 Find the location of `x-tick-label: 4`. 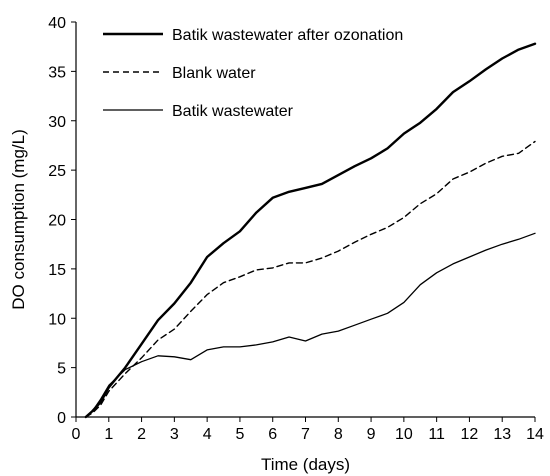

x-tick-label: 4 is located at coordinates (207, 434).